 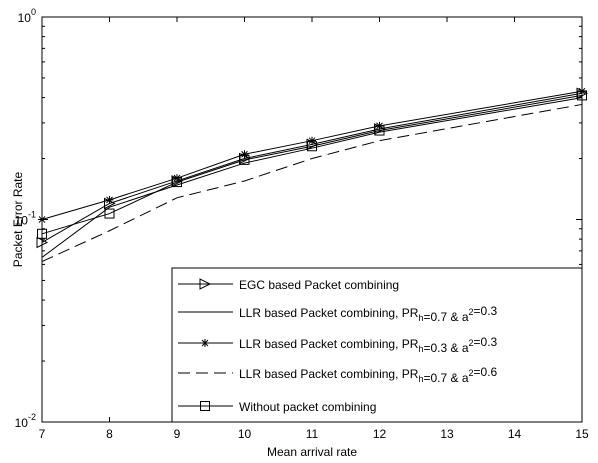 I want to click on legend-label-5: Without packet combining, so click(x=307, y=407).